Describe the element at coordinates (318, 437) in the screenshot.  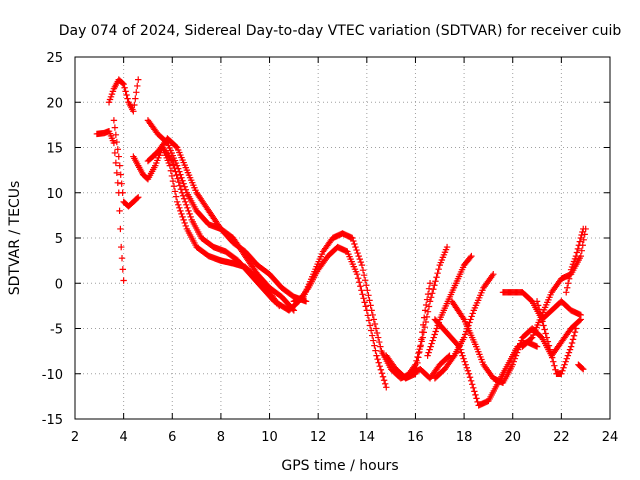
I see `x-tick-label: 12` at that location.